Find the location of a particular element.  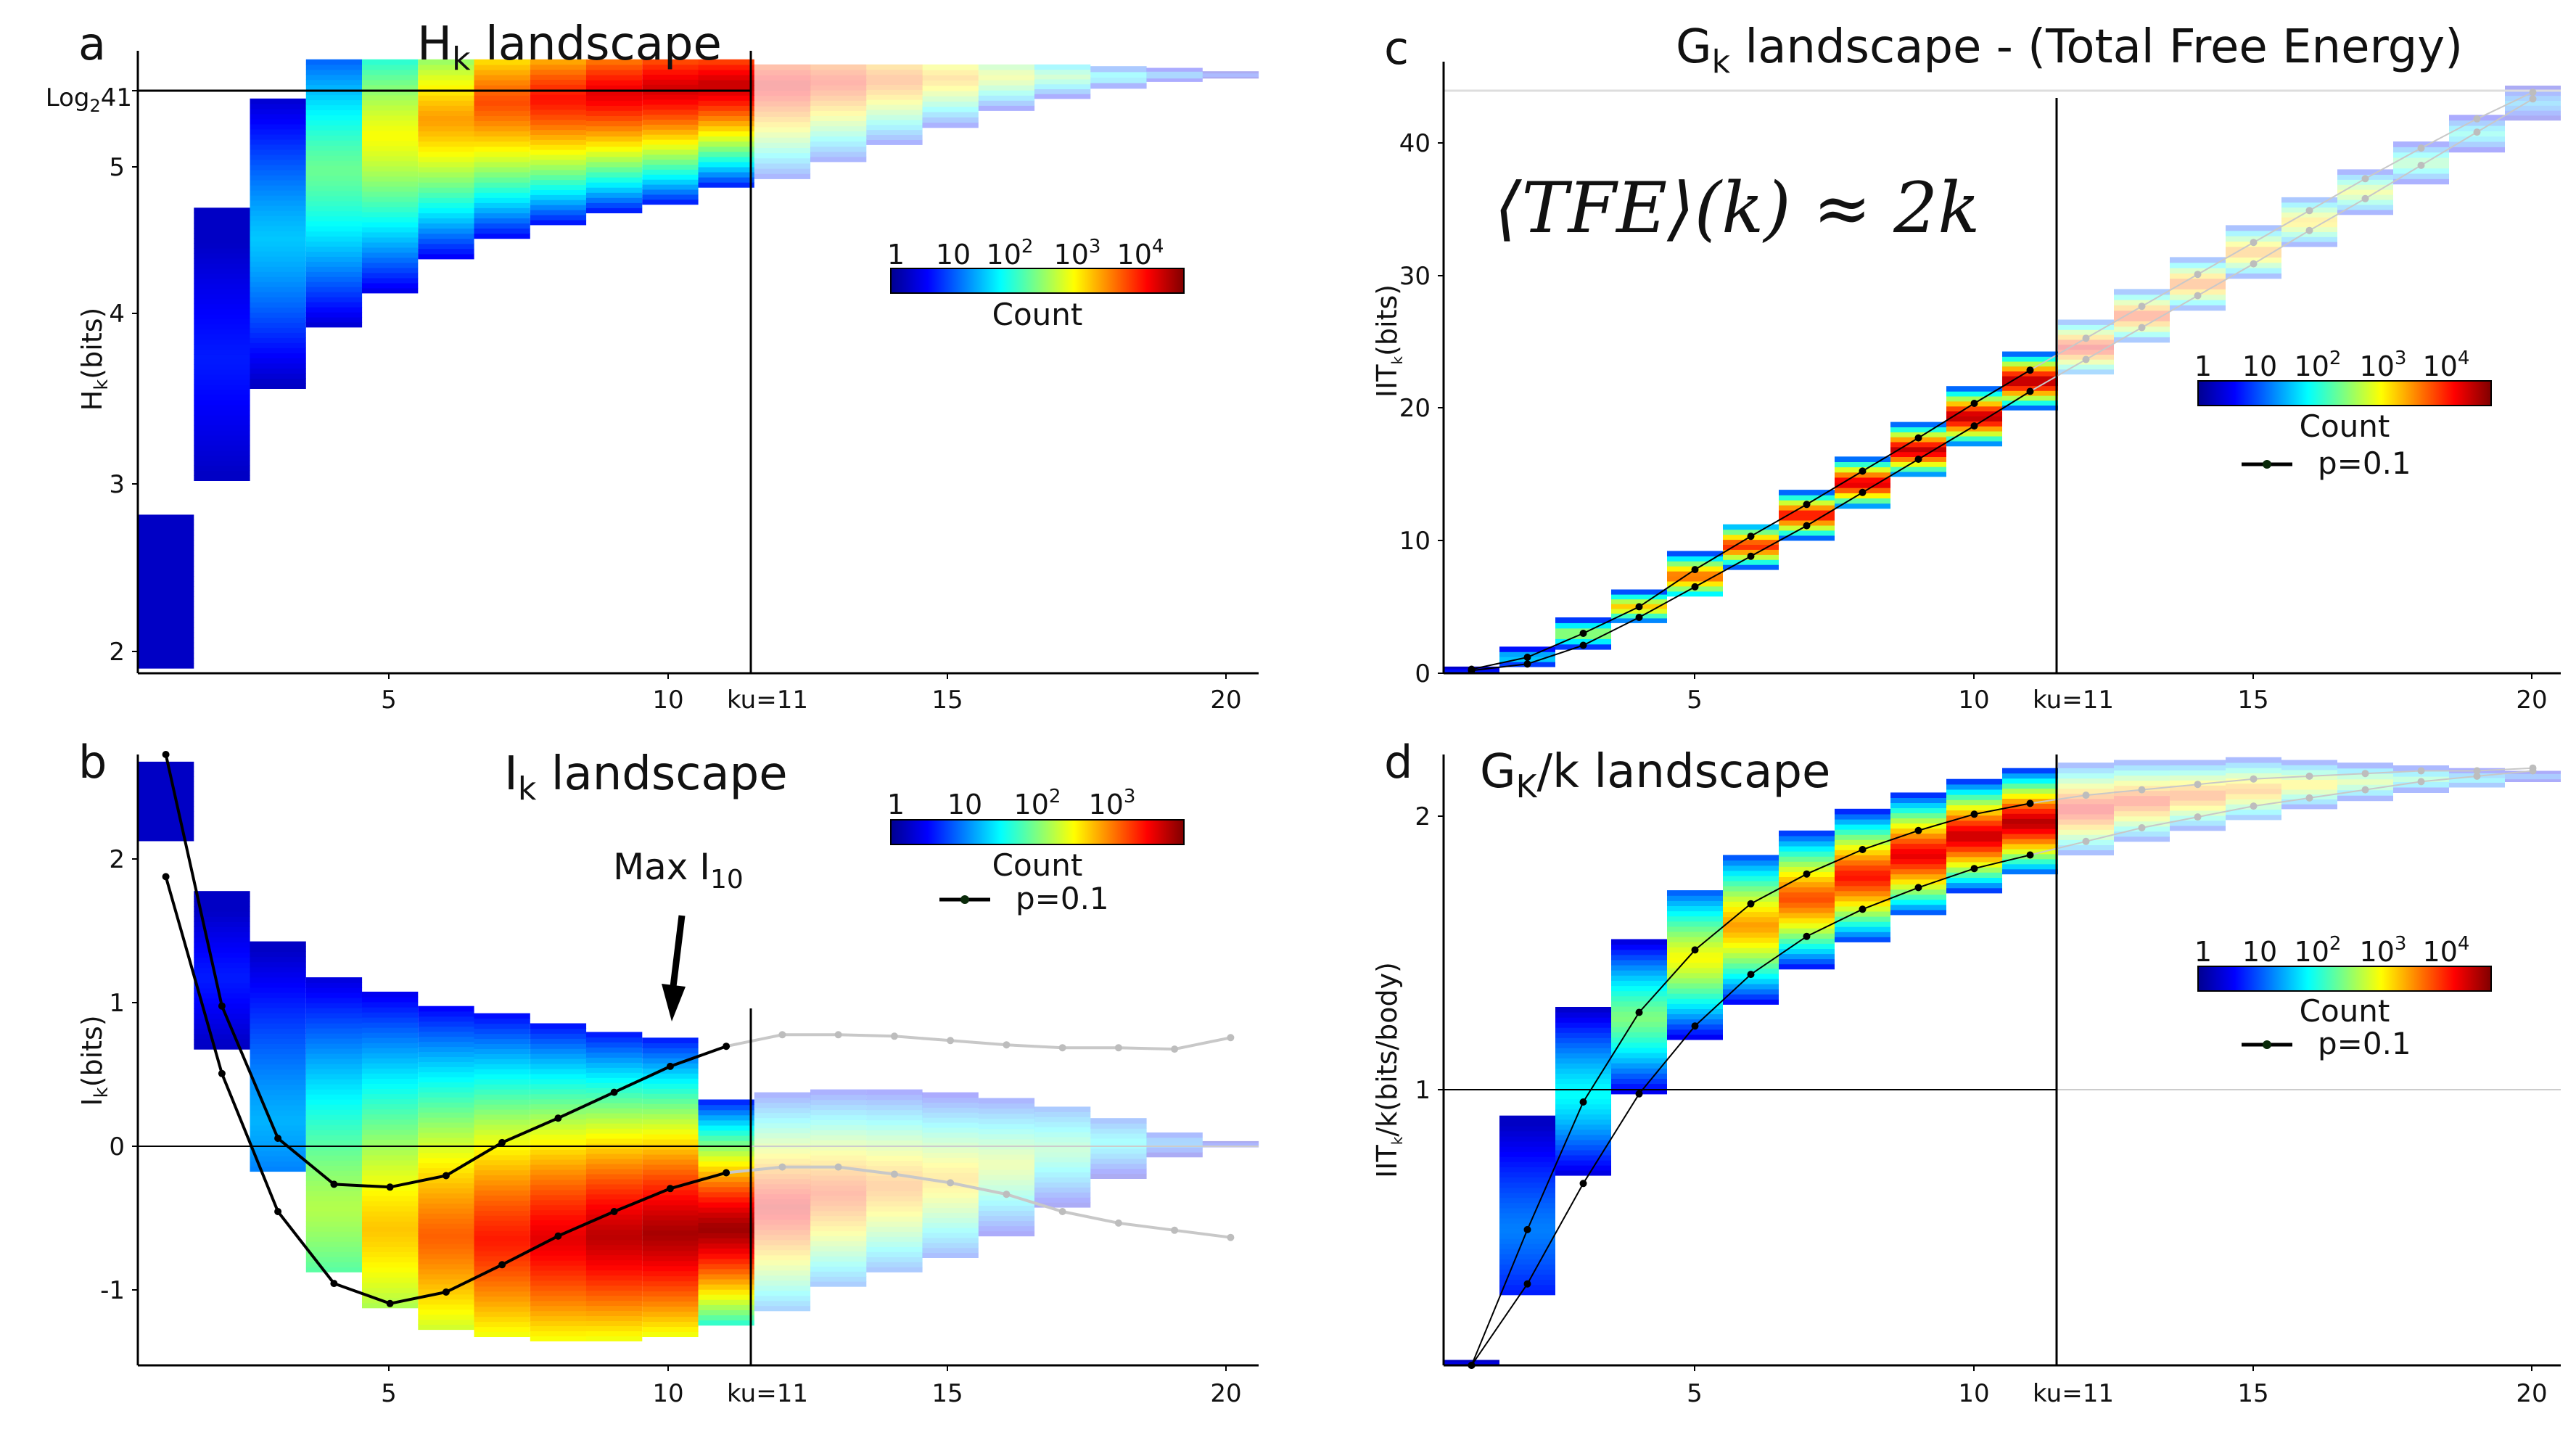

panel-b-legend-label: p=0.1 is located at coordinates (1062, 898).